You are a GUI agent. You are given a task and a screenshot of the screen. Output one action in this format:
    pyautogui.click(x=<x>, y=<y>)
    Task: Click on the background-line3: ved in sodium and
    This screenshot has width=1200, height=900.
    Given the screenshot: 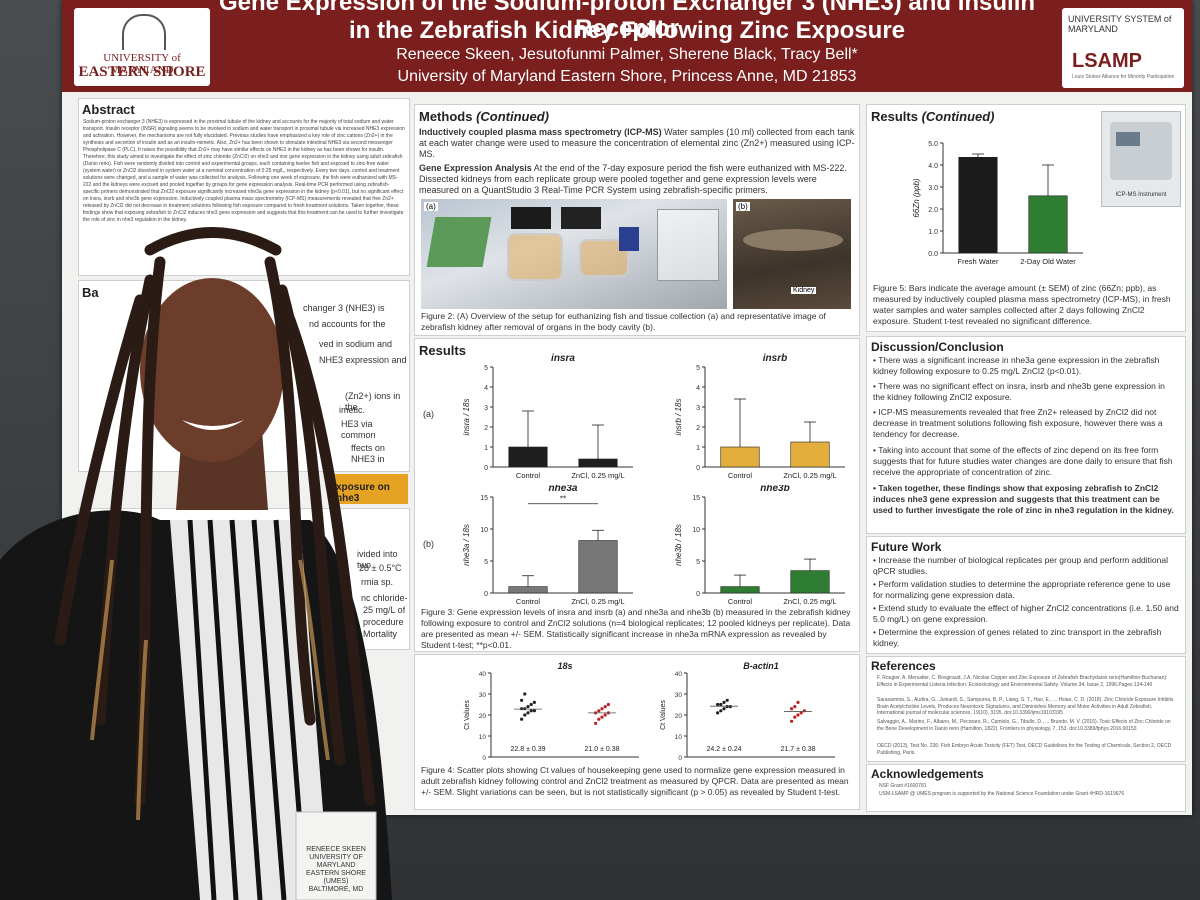 What is the action you would take?
    pyautogui.click(x=356, y=344)
    